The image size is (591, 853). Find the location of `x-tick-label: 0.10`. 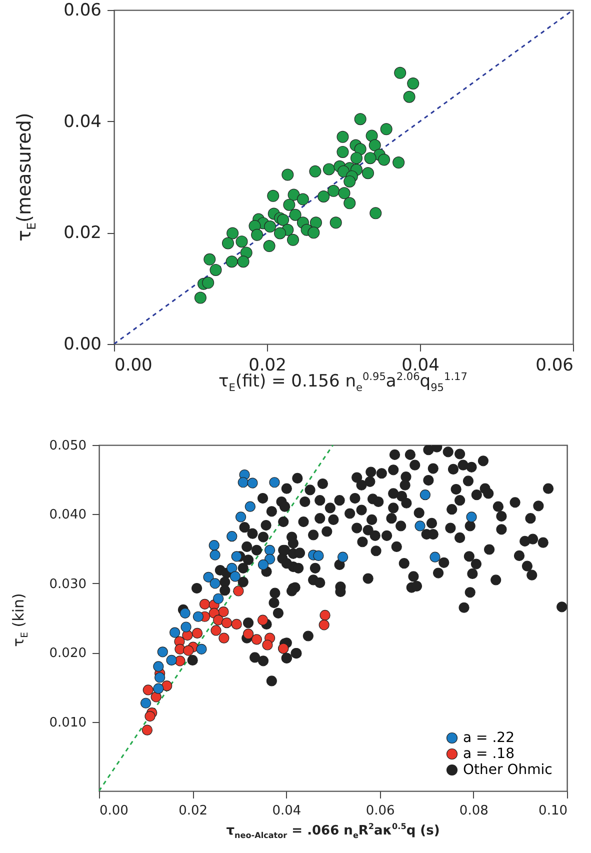

x-tick-label: 0.10 is located at coordinates (553, 811).